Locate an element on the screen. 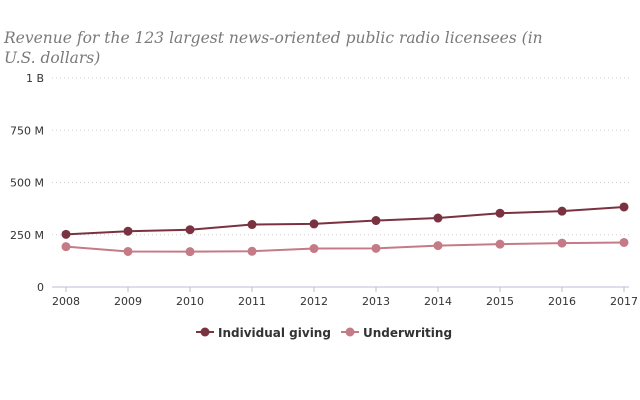 This screenshot has height=400, width=640. x-tick-label: 2016 is located at coordinates (562, 301).